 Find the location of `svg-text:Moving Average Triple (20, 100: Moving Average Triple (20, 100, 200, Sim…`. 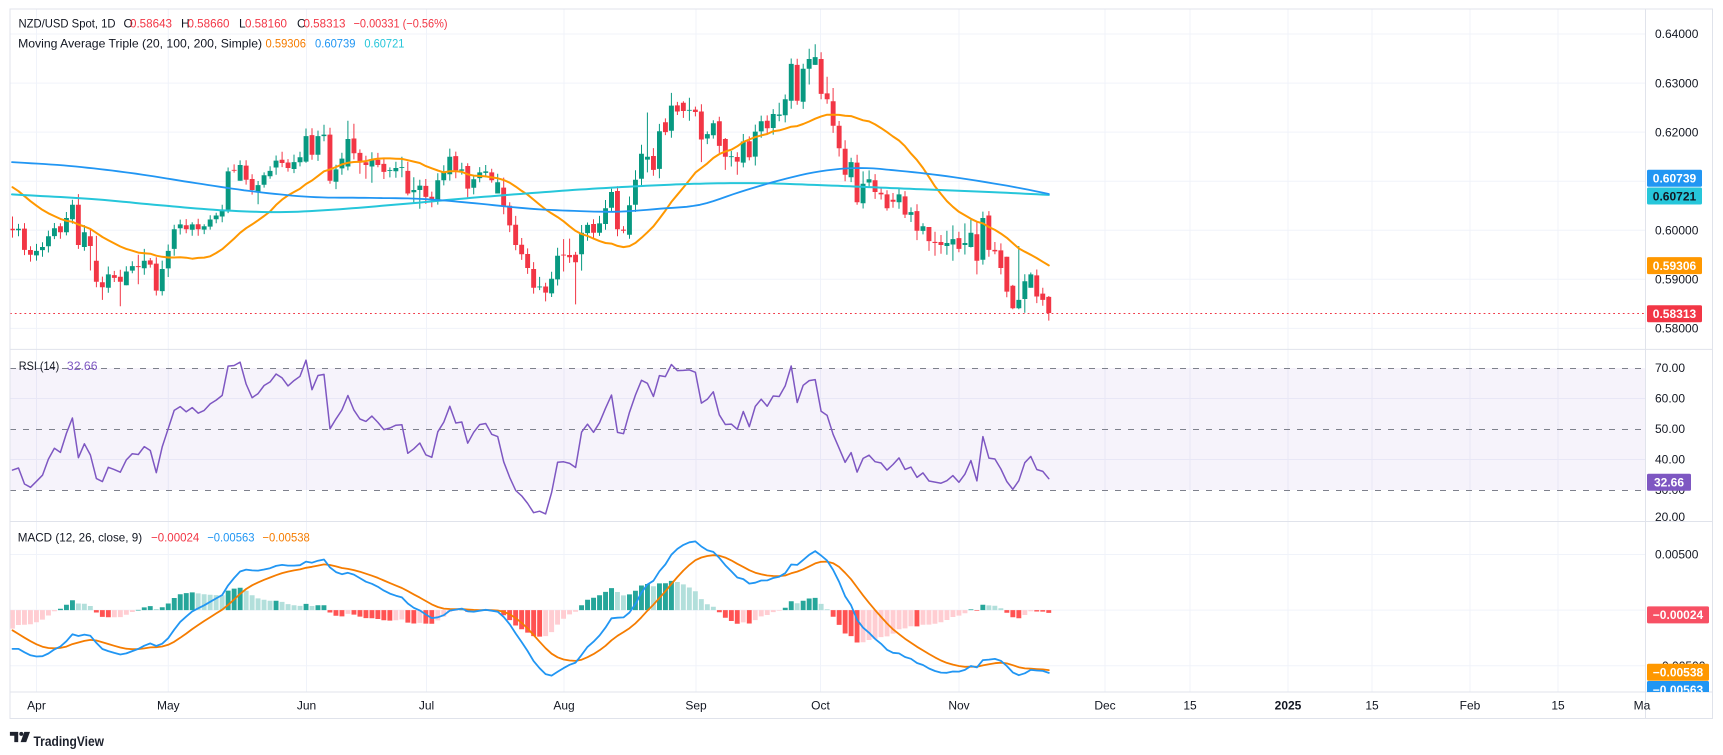

svg-text:Moving Average Triple (20, 100: Moving Average Triple (20, 100, 200, Sim… is located at coordinates (140, 44).